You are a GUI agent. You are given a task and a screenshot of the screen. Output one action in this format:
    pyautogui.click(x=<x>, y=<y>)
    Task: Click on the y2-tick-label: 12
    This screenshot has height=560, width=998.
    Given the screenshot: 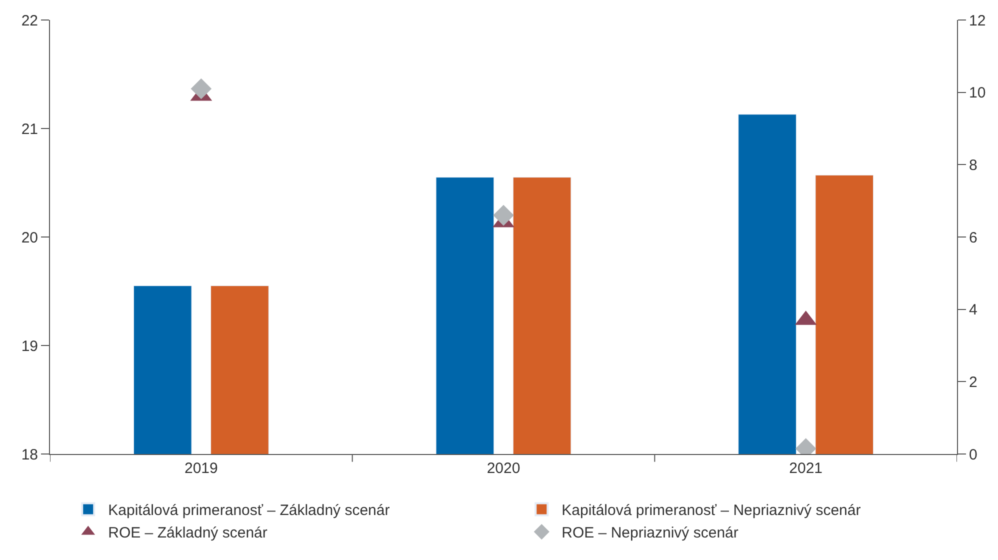 What is the action you would take?
    pyautogui.click(x=977, y=21)
    